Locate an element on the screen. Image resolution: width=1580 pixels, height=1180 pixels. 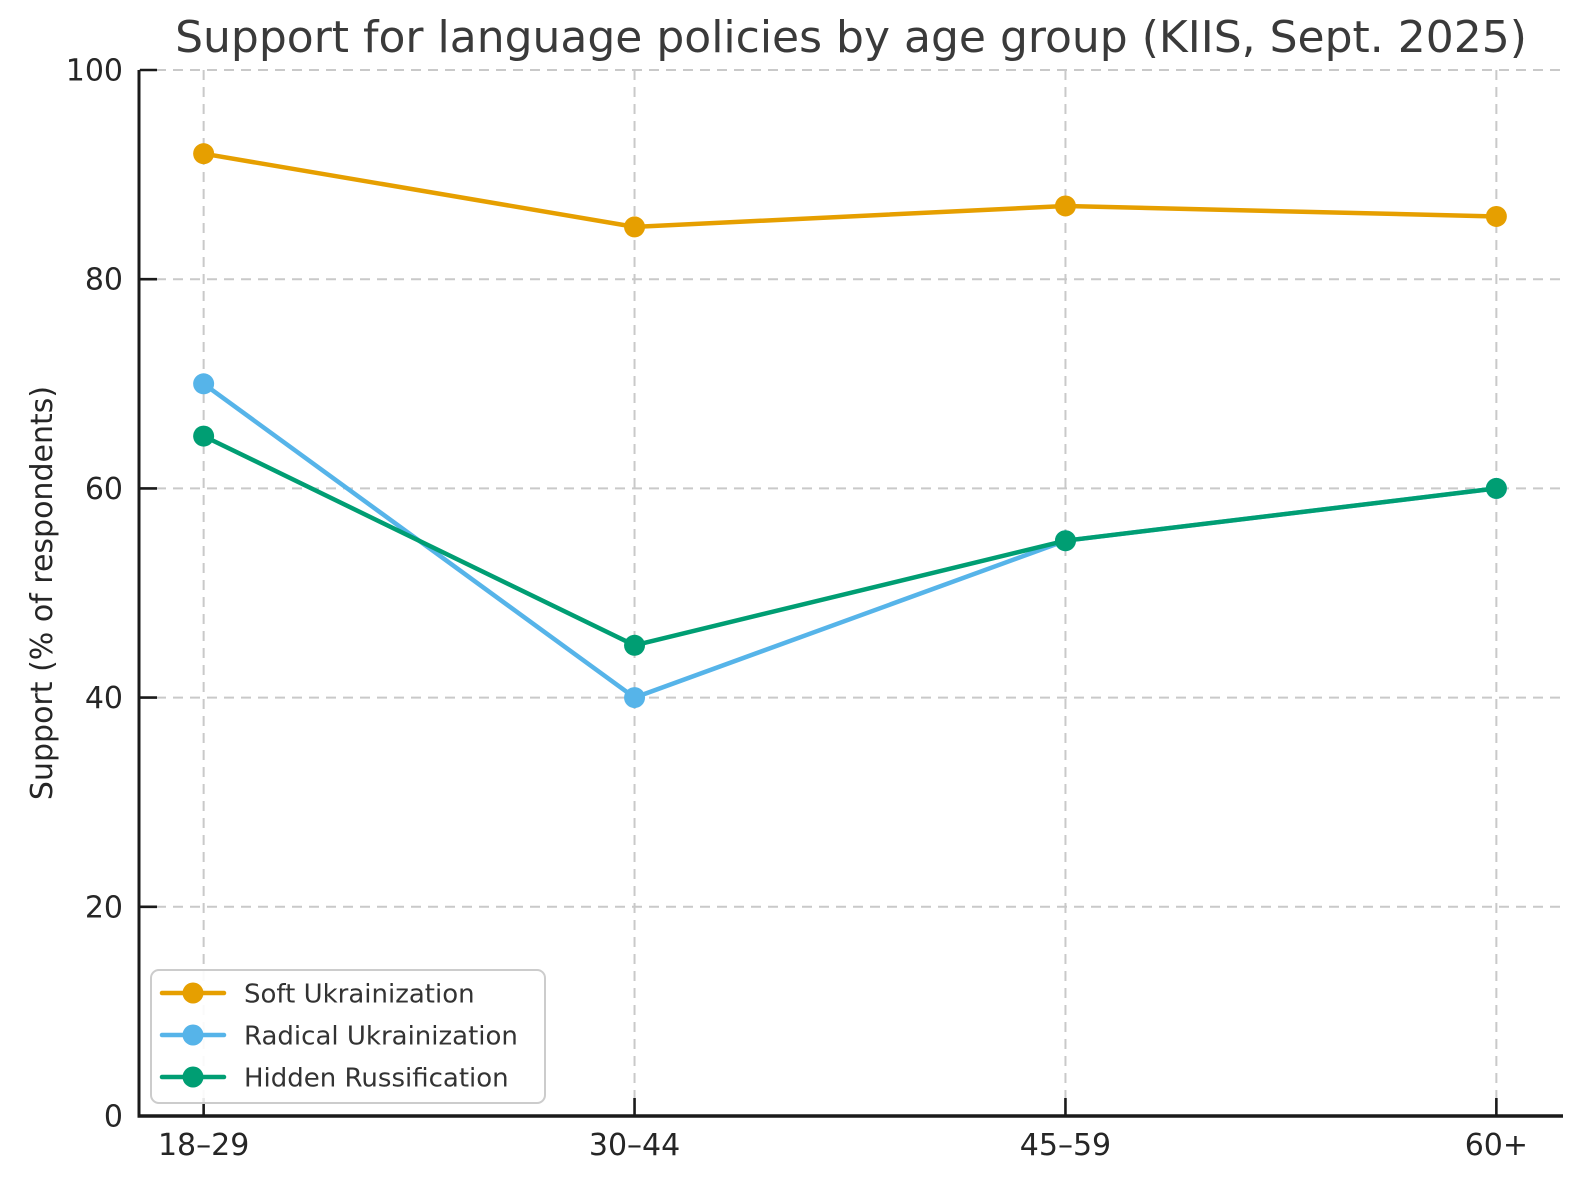
y-axis-label: Support (% of respondents) is located at coordinates (42, 593).